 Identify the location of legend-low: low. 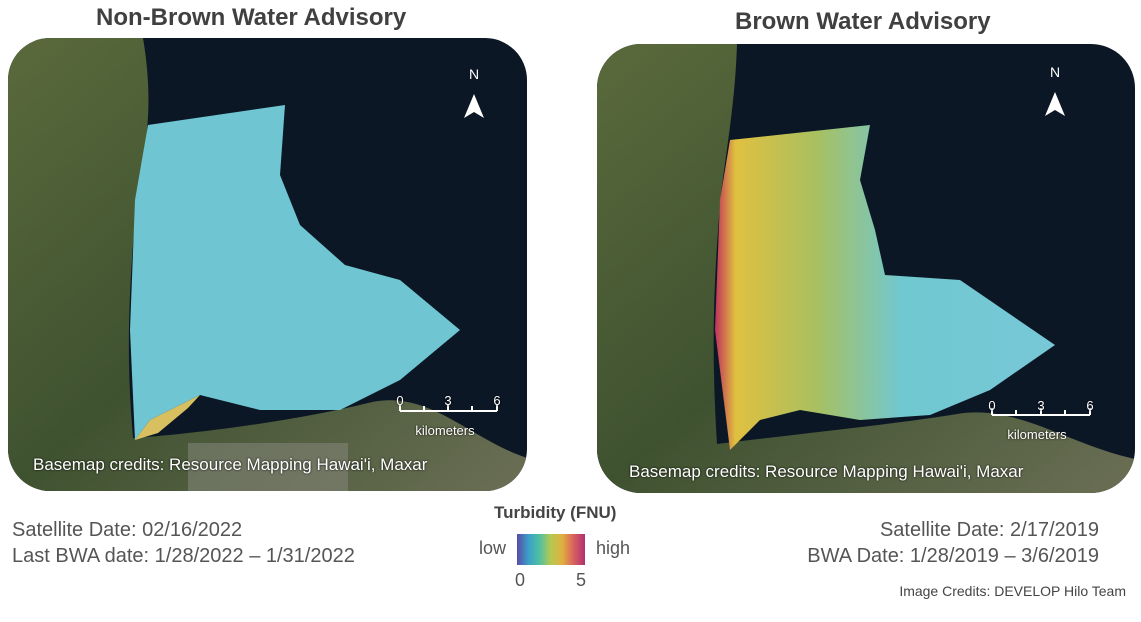
(493, 548).